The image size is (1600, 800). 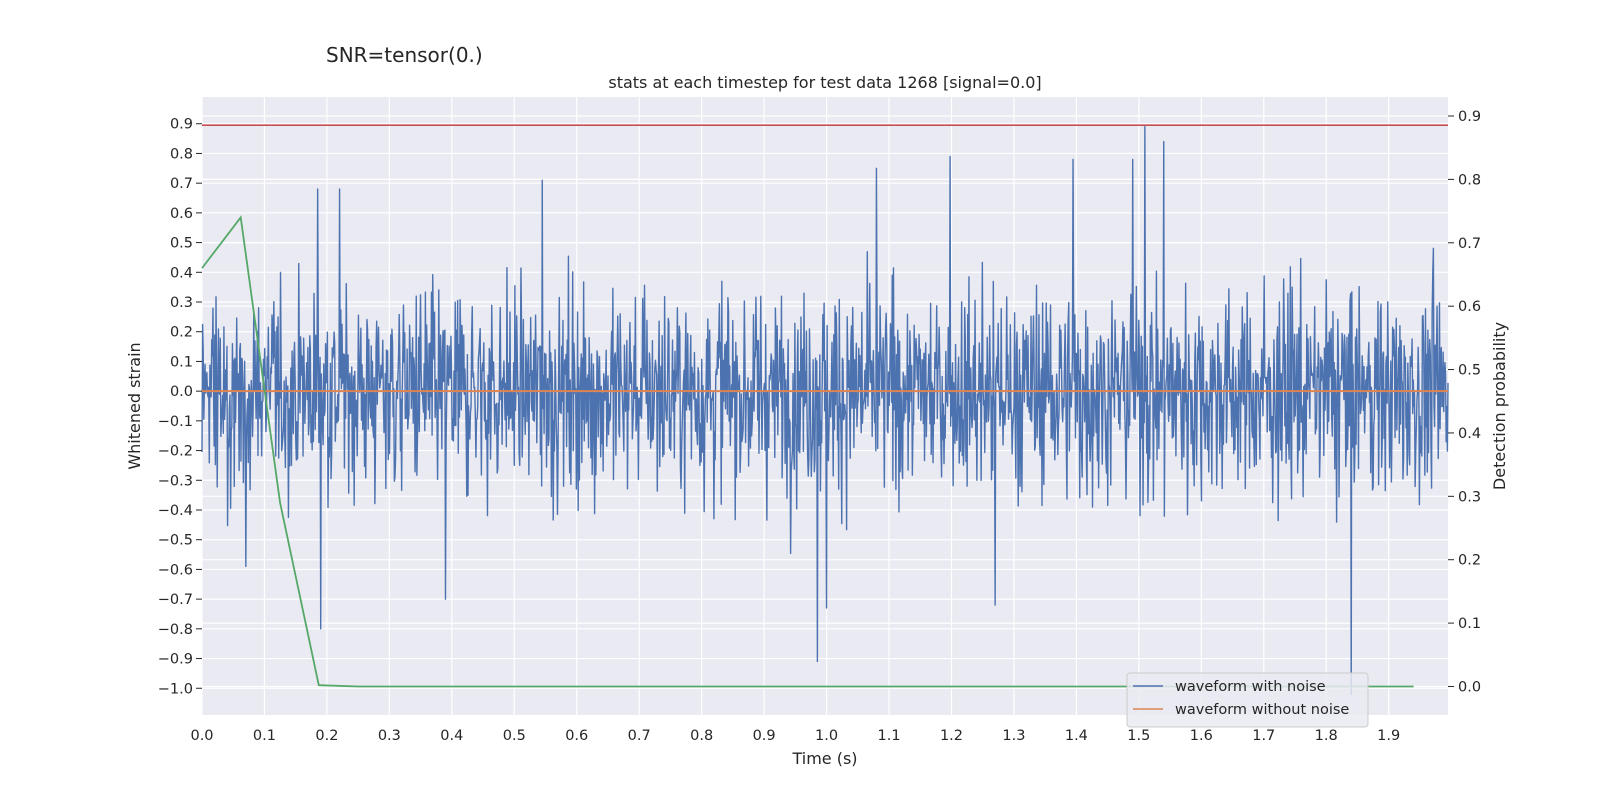 What do you see at coordinates (404, 55) in the screenshot?
I see `snr-suptitle: SNR=tensor(0.)` at bounding box center [404, 55].